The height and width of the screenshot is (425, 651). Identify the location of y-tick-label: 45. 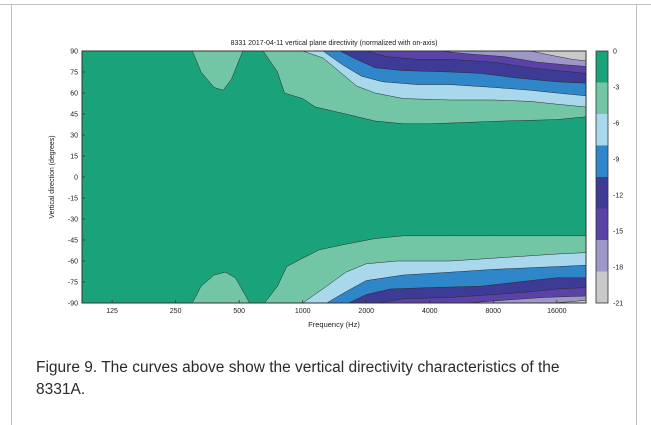
(74, 115).